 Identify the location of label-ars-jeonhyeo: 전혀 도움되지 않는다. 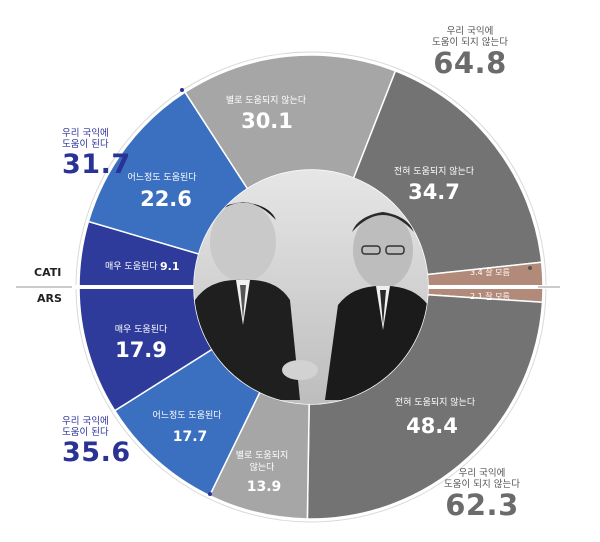
(435, 402).